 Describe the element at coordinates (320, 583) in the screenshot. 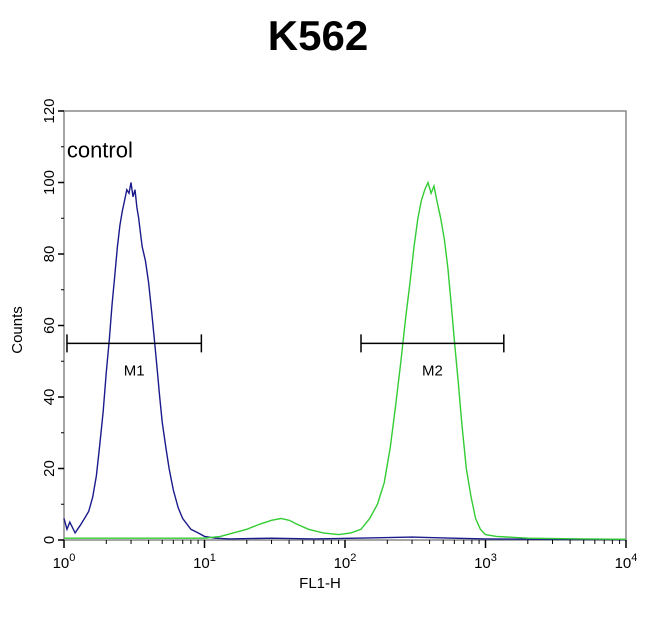

I see `x-axis-label: FL1-H` at that location.